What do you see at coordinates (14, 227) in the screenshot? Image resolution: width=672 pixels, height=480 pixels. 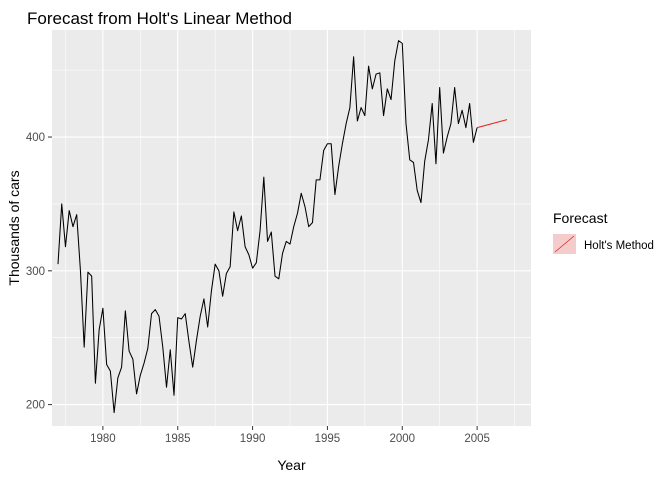 I see `y-axis-title: Thousands of cars` at bounding box center [14, 227].